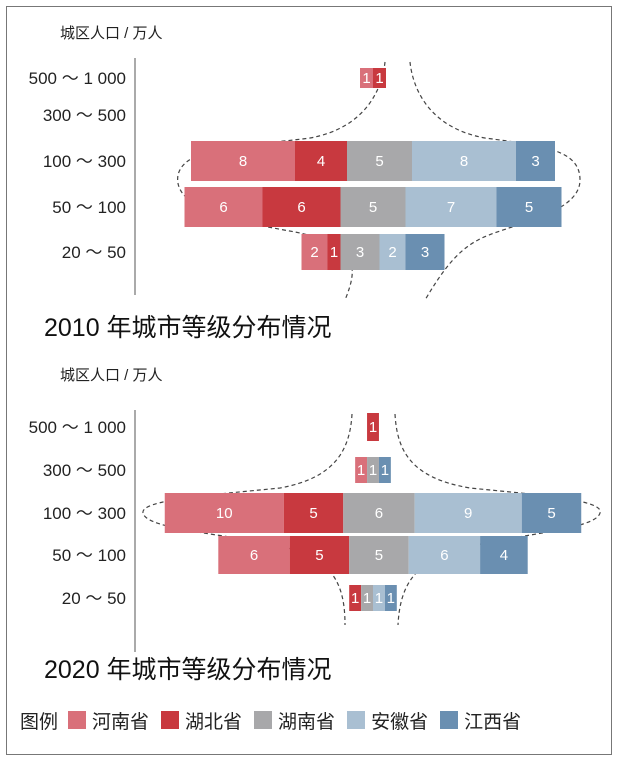 The width and height of the screenshot is (620, 761). I want to click on bar-label-1-4-2: 1, so click(367, 598).